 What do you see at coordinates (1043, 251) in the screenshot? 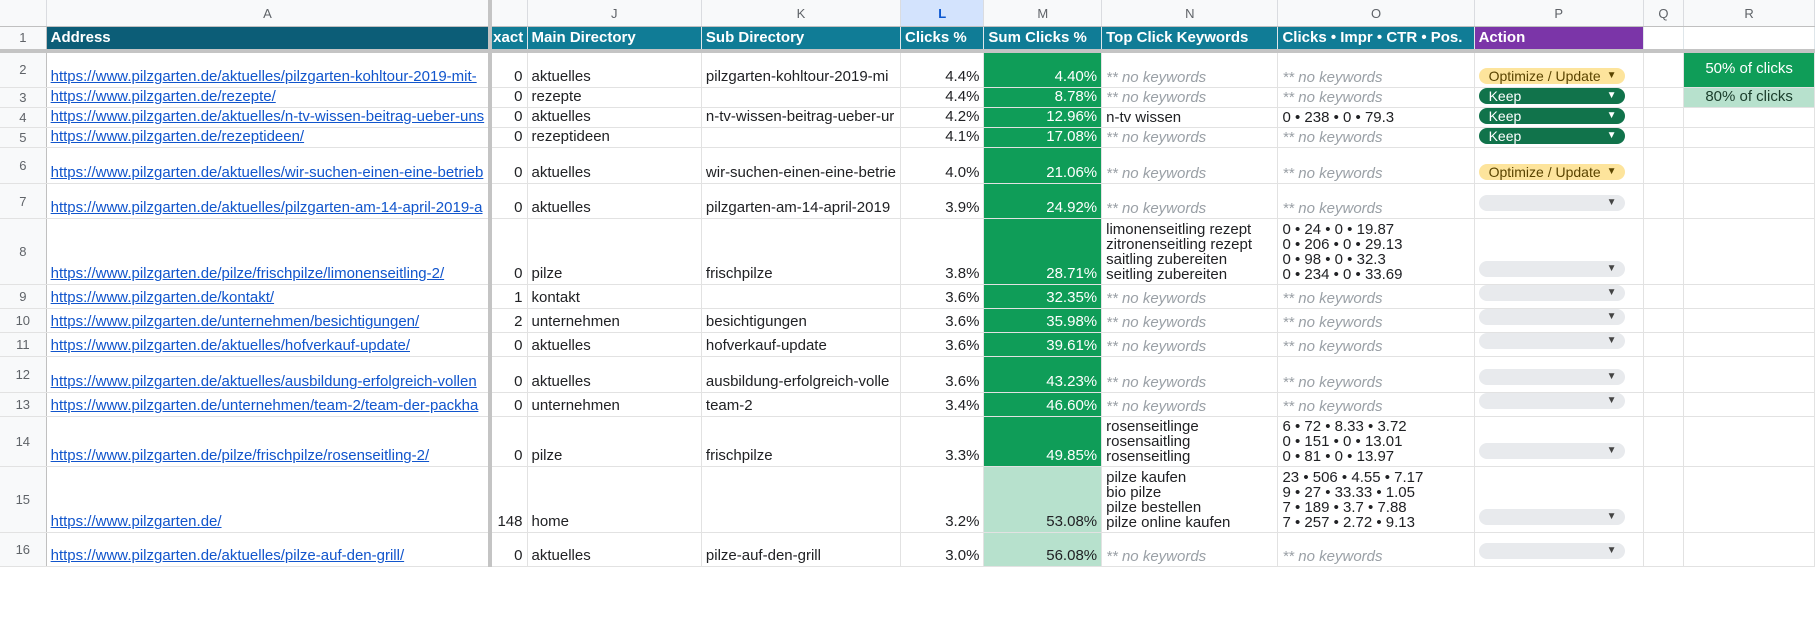
I see `sum-clicks-cell: 28.71%` at bounding box center [1043, 251].